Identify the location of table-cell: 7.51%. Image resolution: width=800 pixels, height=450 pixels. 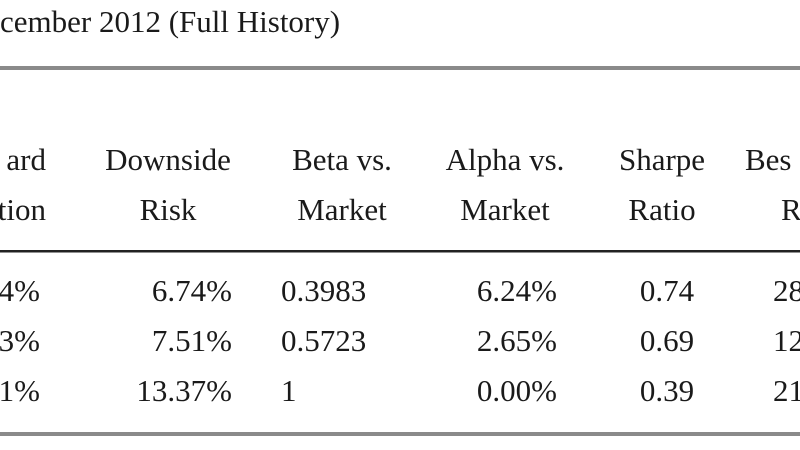
(192, 340).